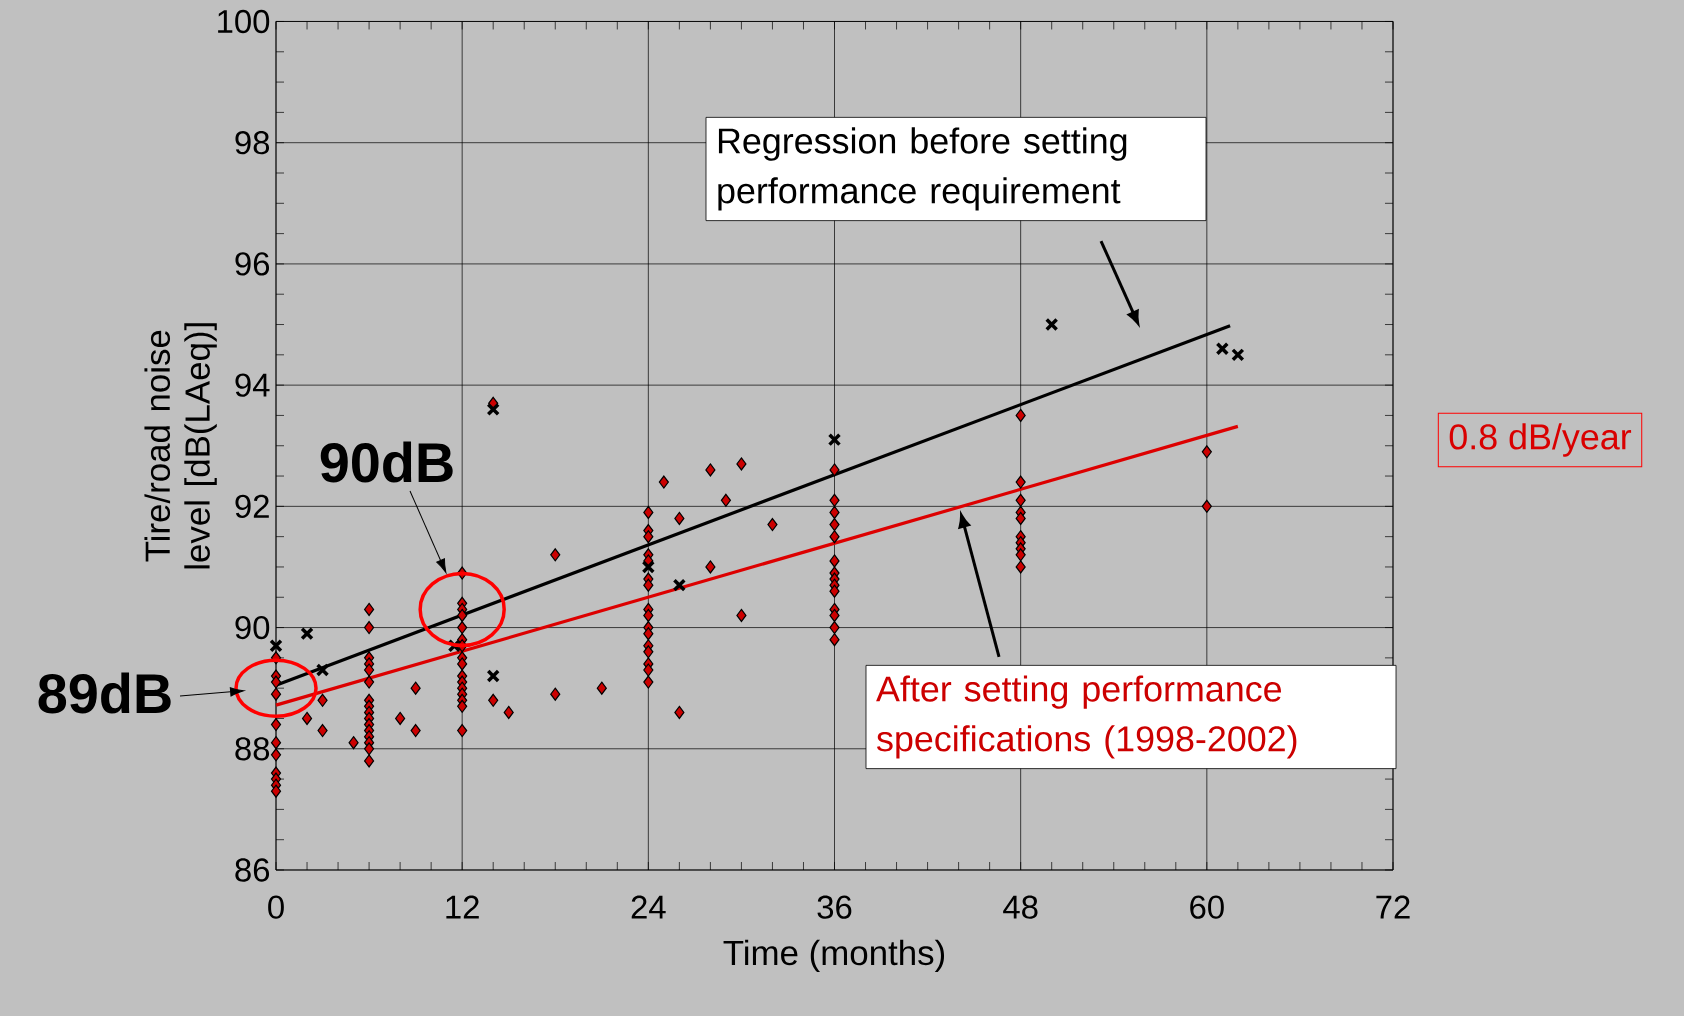 The width and height of the screenshot is (1684, 1016). What do you see at coordinates (276, 907) in the screenshot?
I see `x-tick-label: 0` at bounding box center [276, 907].